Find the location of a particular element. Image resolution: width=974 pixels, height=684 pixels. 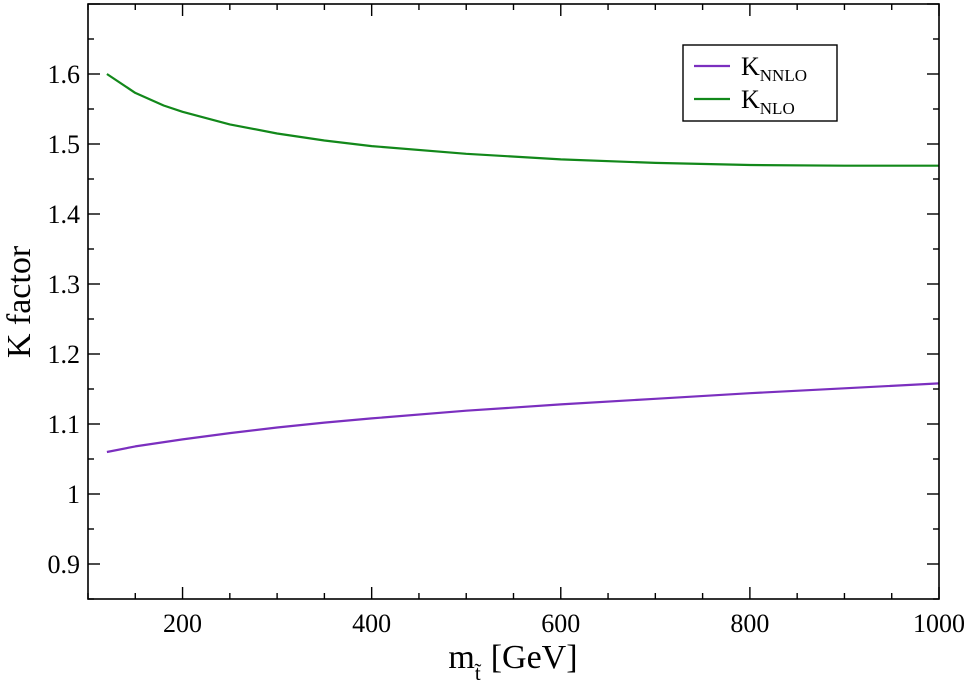

x-axis-title-unit: [GeV] is located at coordinates (534, 657).